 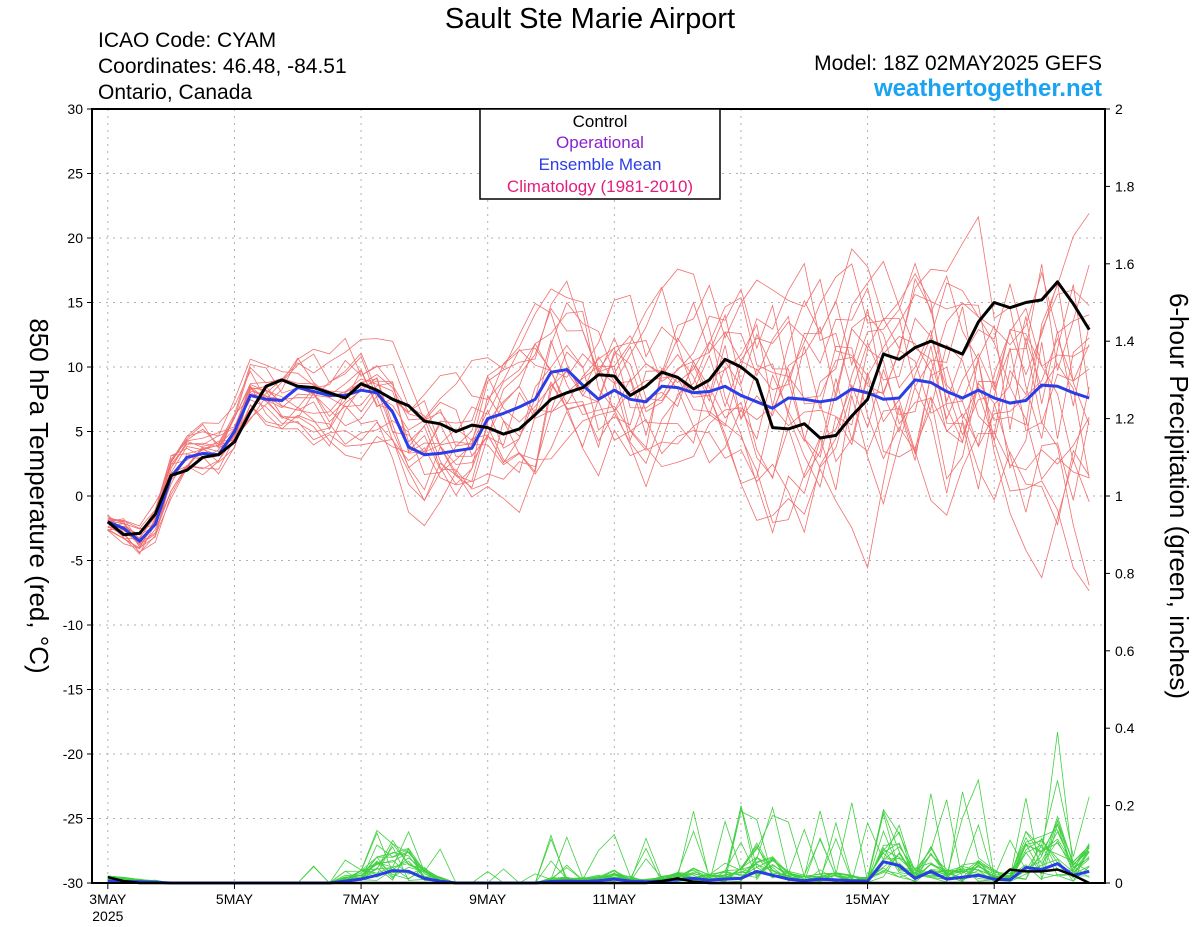 What do you see at coordinates (79, 496) in the screenshot?
I see `y-tick-label: 0` at bounding box center [79, 496].